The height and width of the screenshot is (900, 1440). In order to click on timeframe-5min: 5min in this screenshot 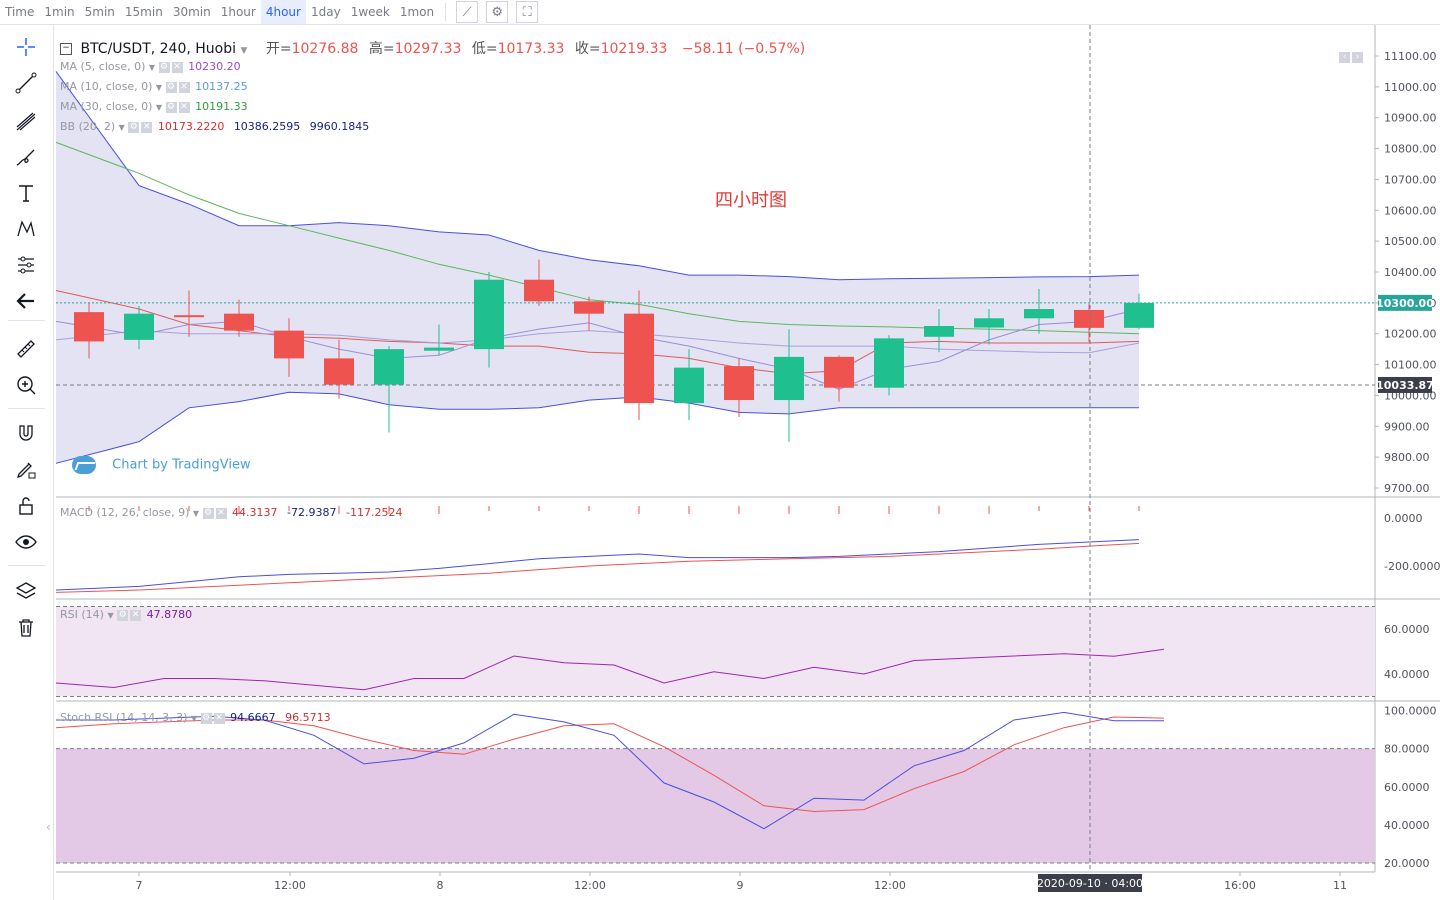, I will do `click(99, 12)`.